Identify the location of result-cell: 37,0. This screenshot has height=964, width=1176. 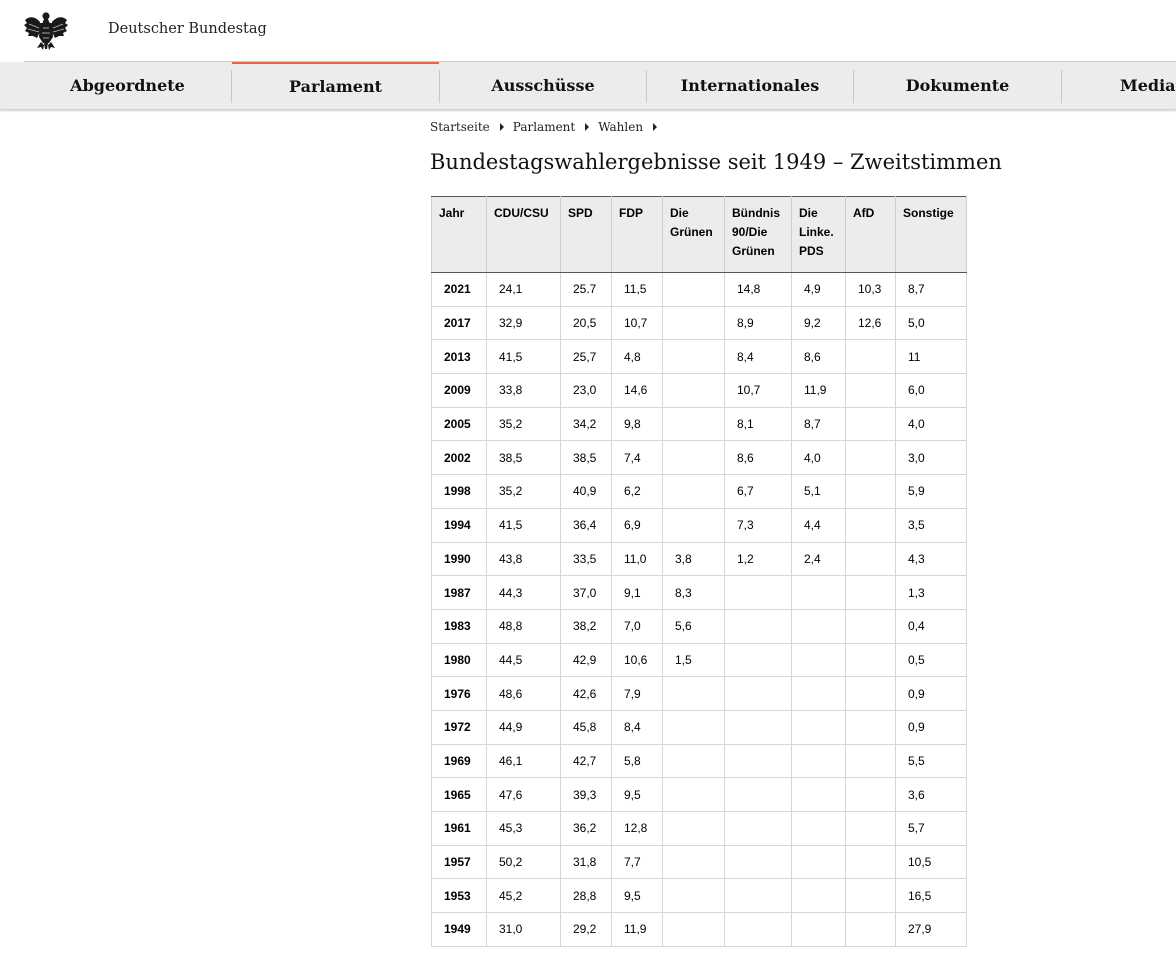
(586, 592).